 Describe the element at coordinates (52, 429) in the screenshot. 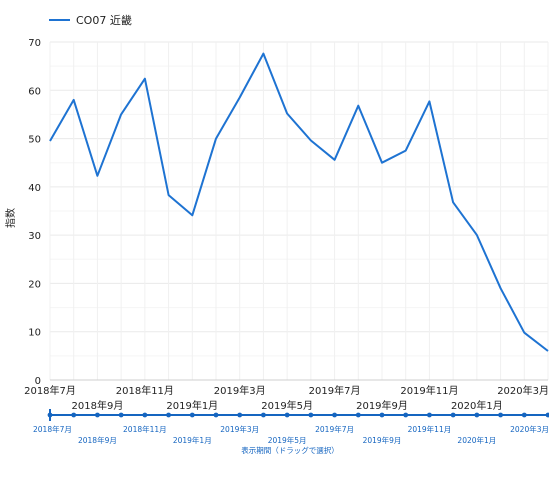

I see `navigator-tick-label: 2018年7月` at that location.